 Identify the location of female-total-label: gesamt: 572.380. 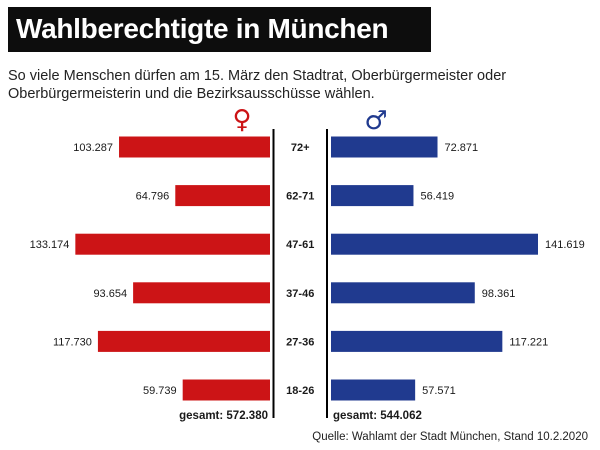
(223, 416).